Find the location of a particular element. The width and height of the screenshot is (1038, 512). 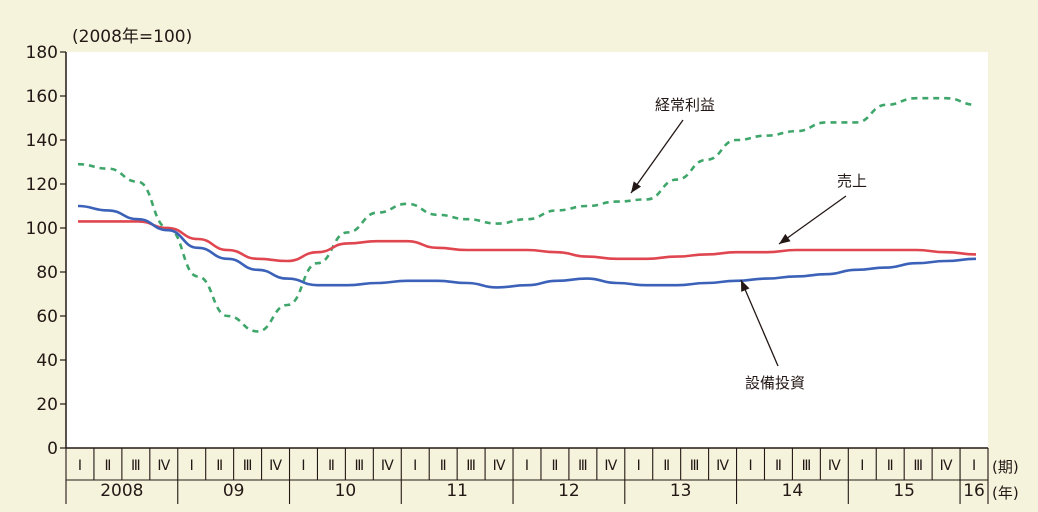

unit-label: (2008年=100) is located at coordinates (132, 37).